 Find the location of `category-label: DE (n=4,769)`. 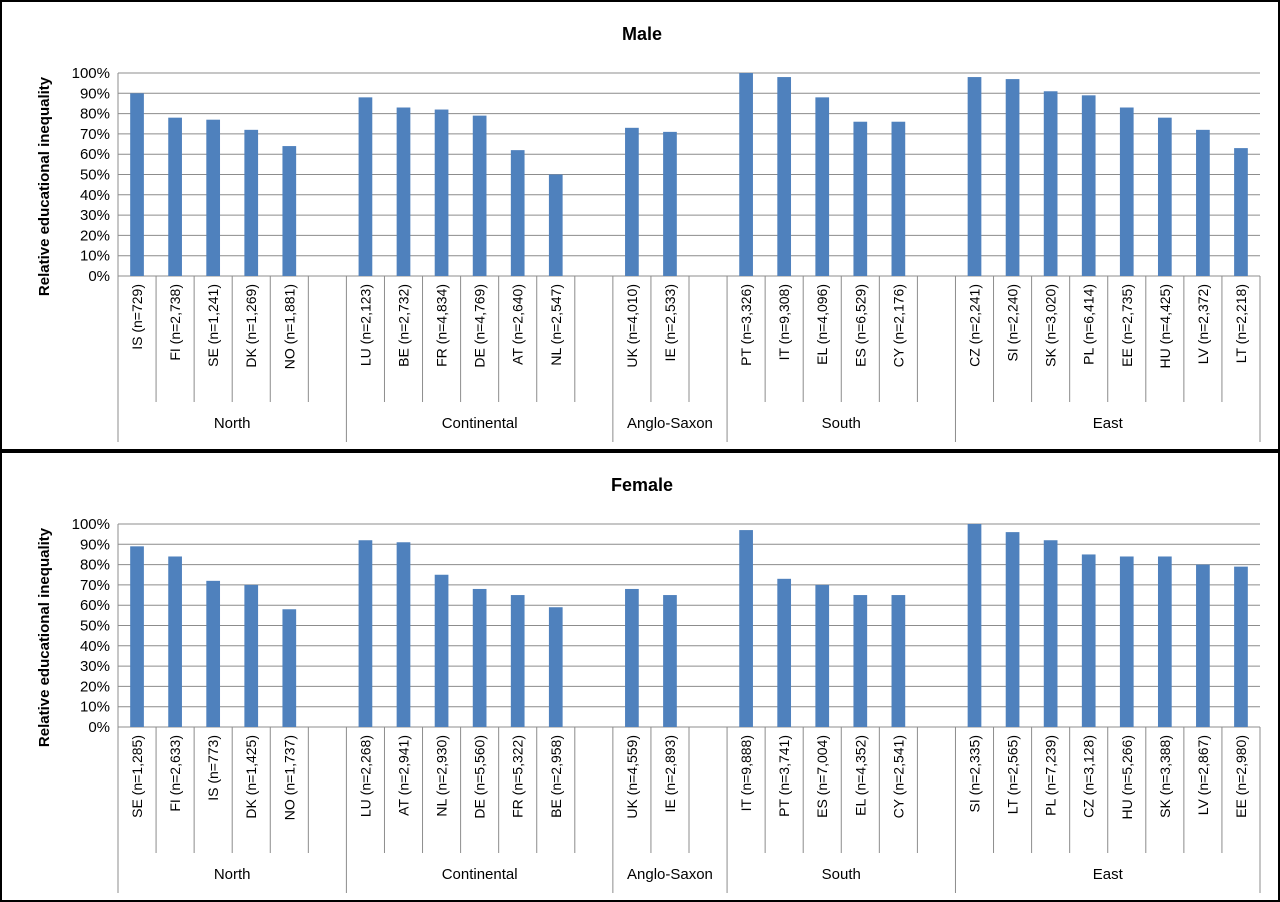

category-label: DE (n=4,769) is located at coordinates (480, 326).